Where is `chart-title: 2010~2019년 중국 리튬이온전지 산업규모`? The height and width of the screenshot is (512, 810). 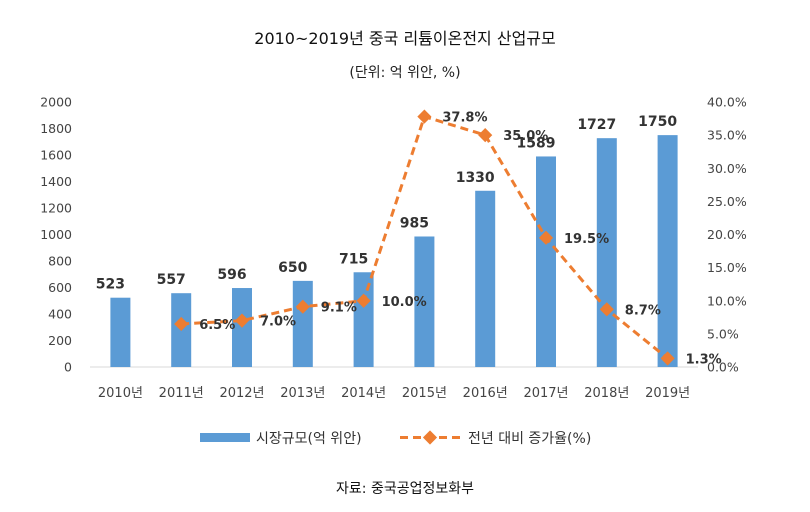
chart-title: 2010~2019년 중국 리튬이온전지 산업규모 is located at coordinates (404, 38).